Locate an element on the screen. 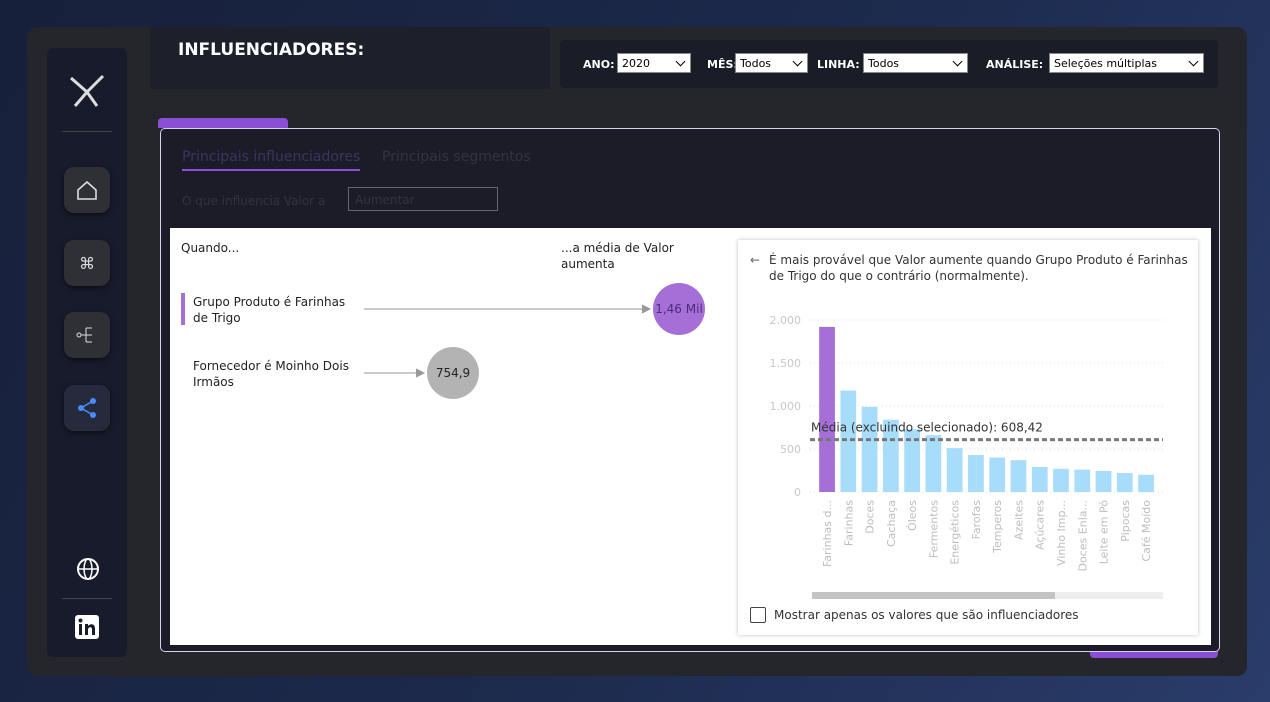 The image size is (1270, 702). influencer-button is located at coordinates (87, 408).